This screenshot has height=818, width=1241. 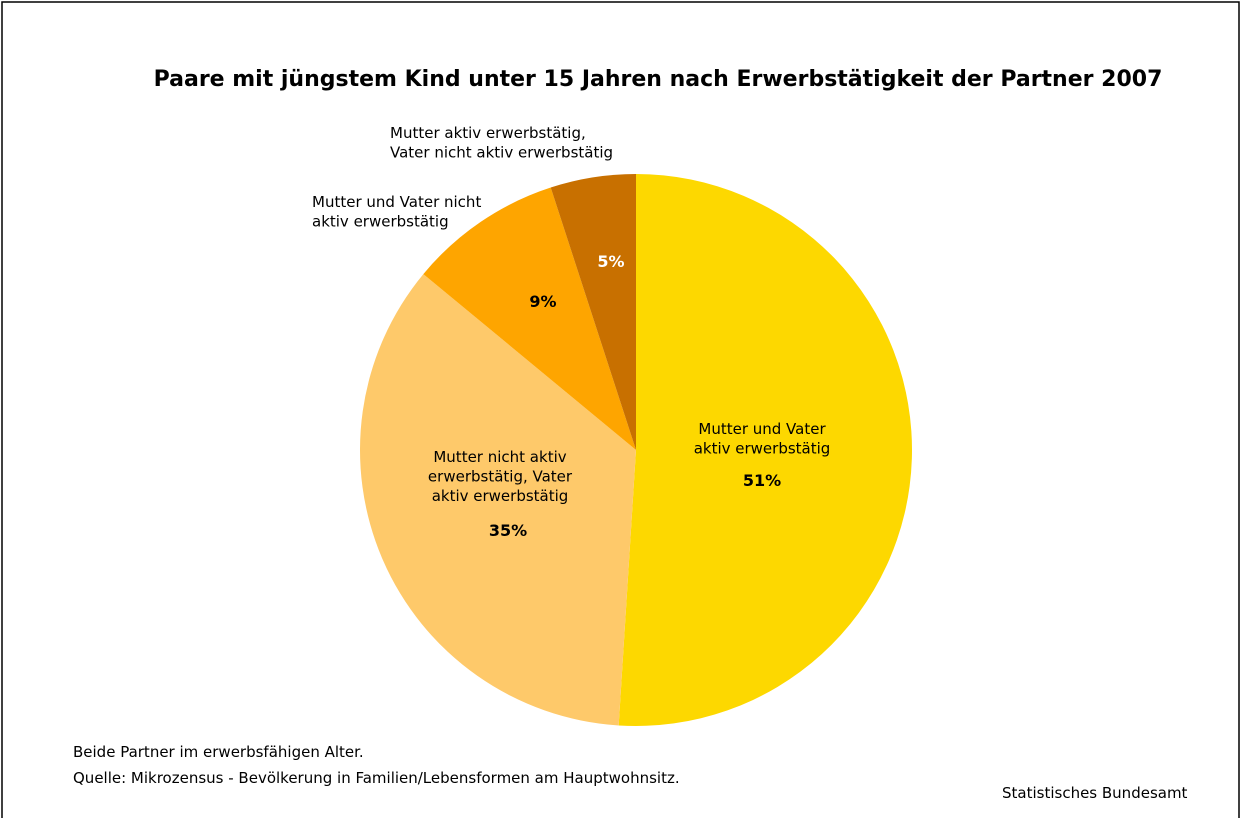 I want to click on value-label: 51%, so click(x=762, y=480).